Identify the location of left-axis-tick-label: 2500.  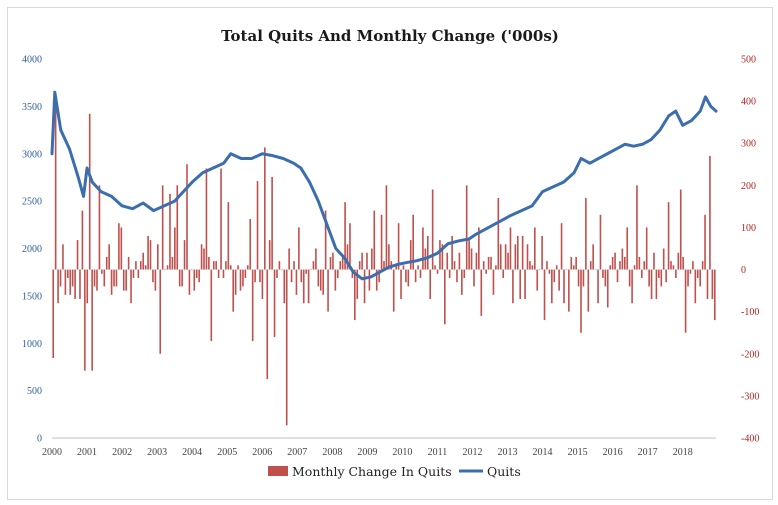
(32, 202).